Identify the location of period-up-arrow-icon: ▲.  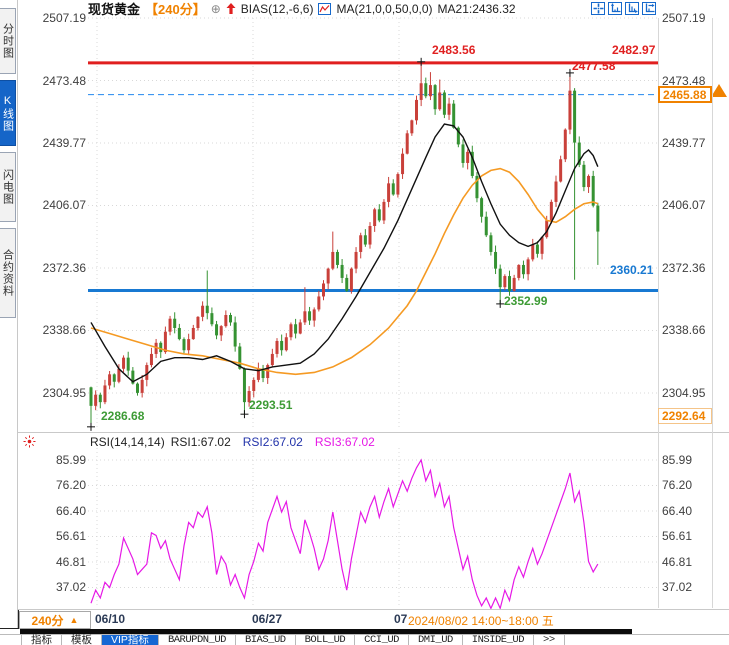
(74, 620).